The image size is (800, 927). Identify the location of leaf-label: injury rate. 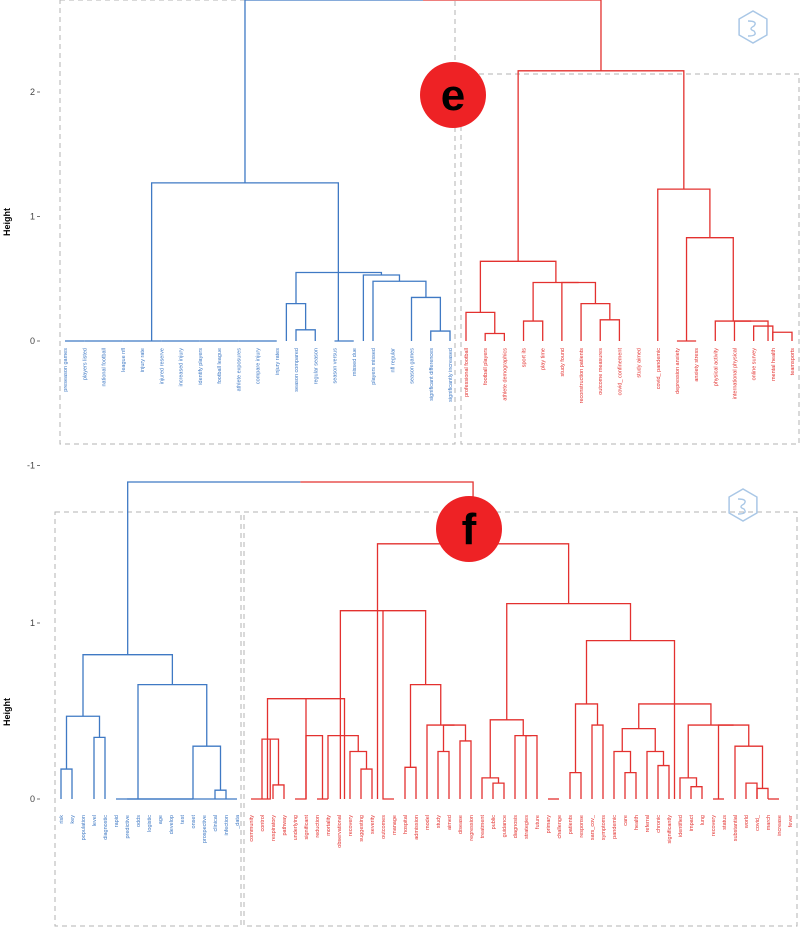
(143, 360).